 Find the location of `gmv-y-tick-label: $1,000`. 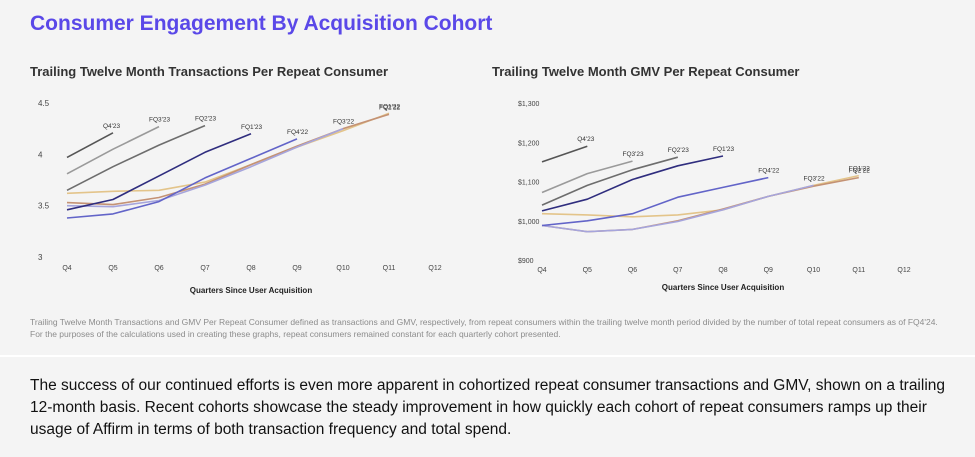

gmv-y-tick-label: $1,000 is located at coordinates (529, 222).